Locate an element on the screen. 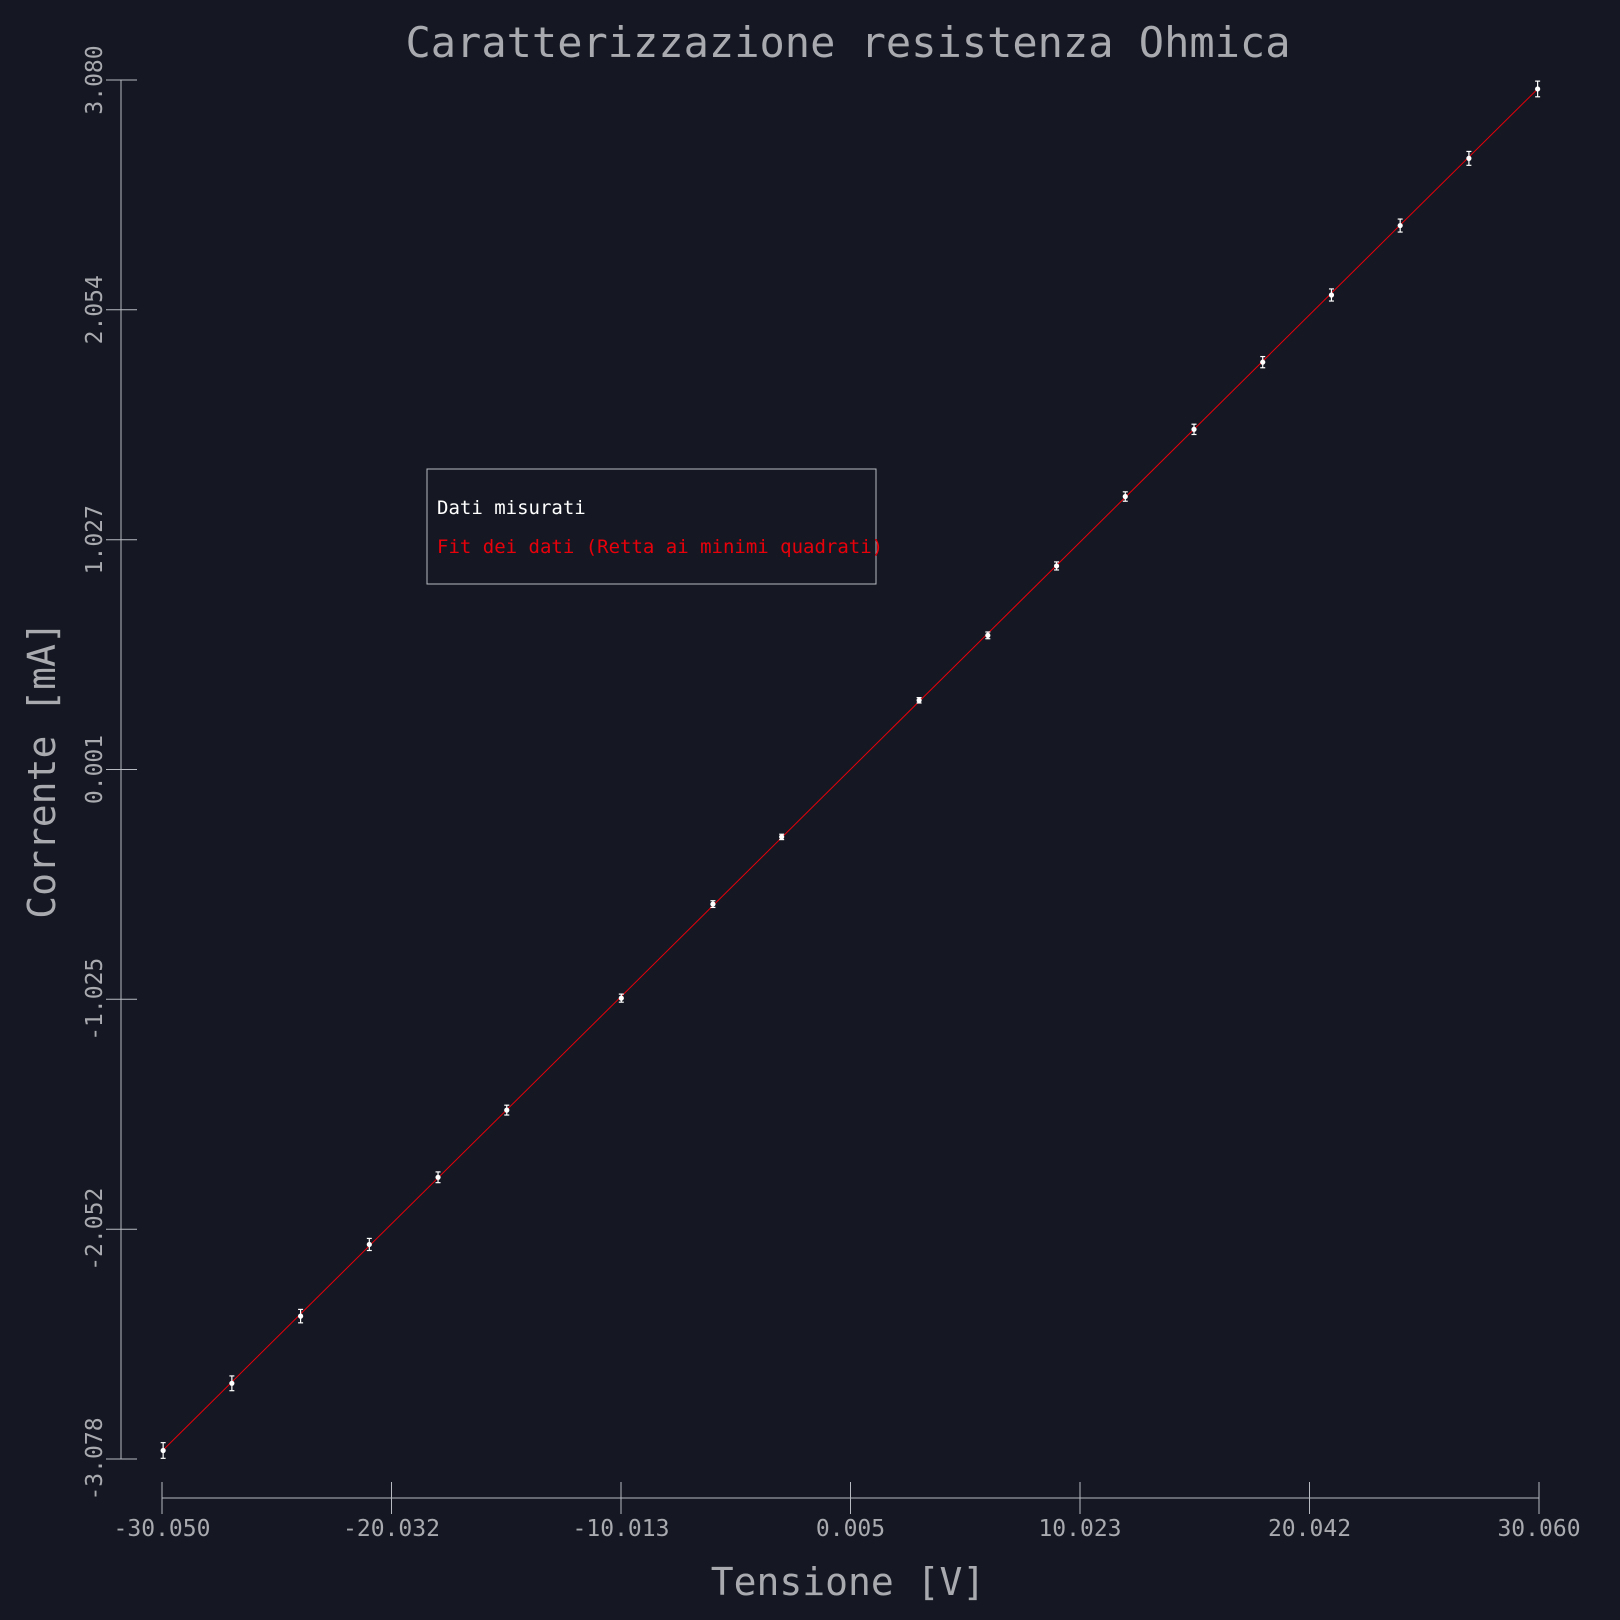 The image size is (1620, 1620). legend-label-measured: Dati misurati is located at coordinates (511, 508).